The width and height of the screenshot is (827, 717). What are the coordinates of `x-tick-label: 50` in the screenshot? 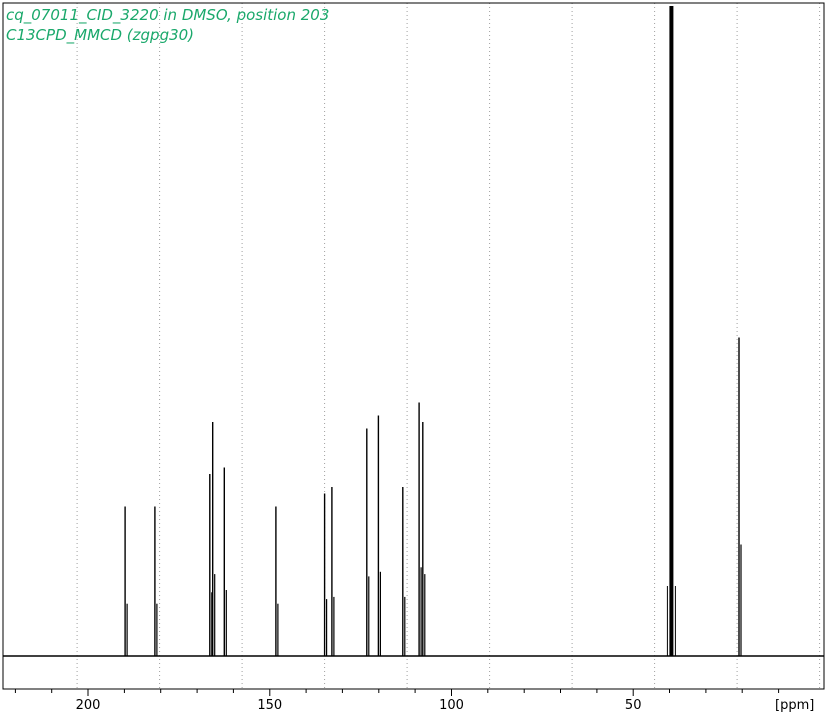 It's located at (633, 705).